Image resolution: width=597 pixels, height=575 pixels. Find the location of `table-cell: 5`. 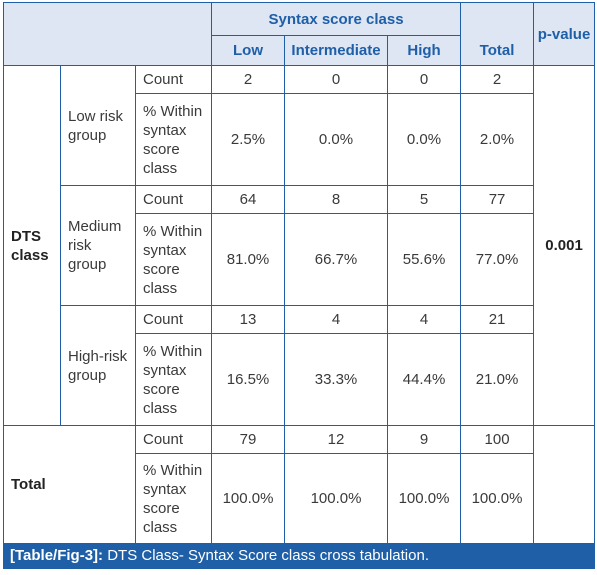

table-cell: 5 is located at coordinates (424, 199).